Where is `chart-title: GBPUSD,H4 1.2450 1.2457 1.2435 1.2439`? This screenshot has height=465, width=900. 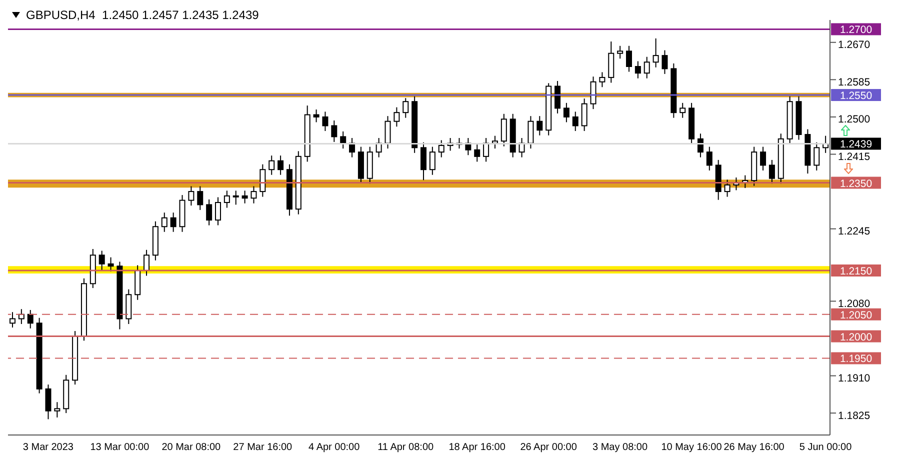
chart-title: GBPUSD,H4 1.2450 1.2457 1.2435 1.2439 is located at coordinates (142, 15).